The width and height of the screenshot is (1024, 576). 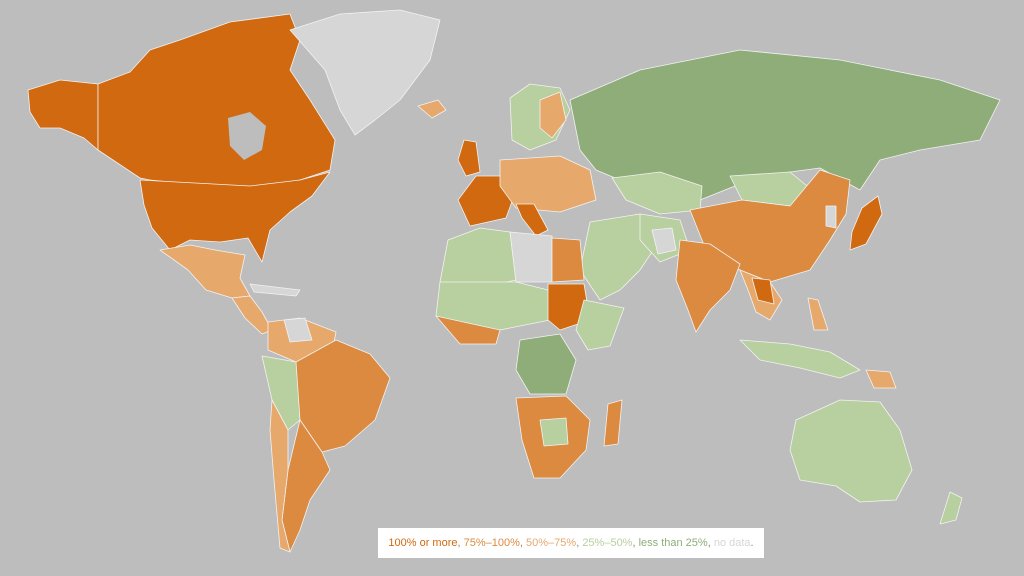 I want to click on region-japan, so click(x=866, y=223).